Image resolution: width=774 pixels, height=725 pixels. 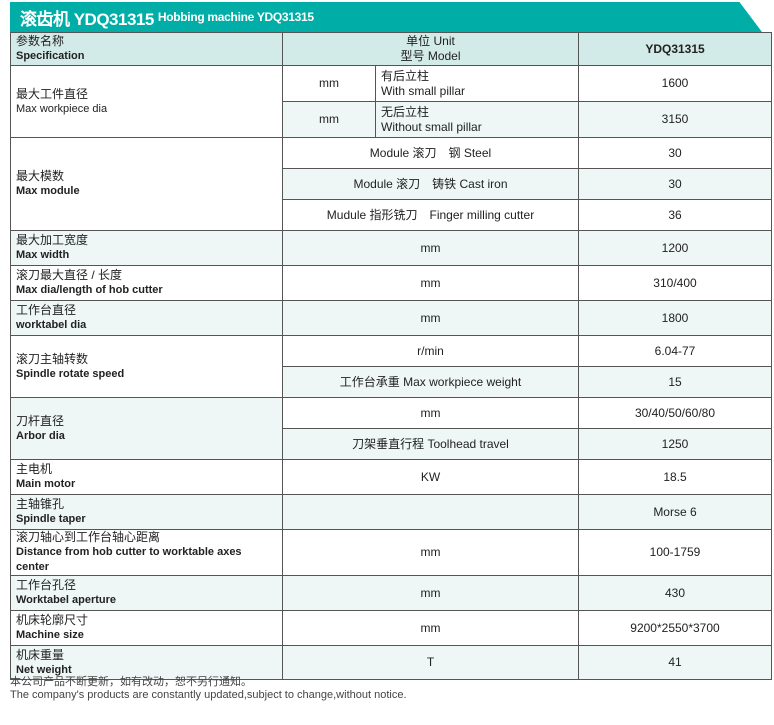 What do you see at coordinates (146, 477) in the screenshot?
I see `row-label: 主电机 Main motor` at bounding box center [146, 477].